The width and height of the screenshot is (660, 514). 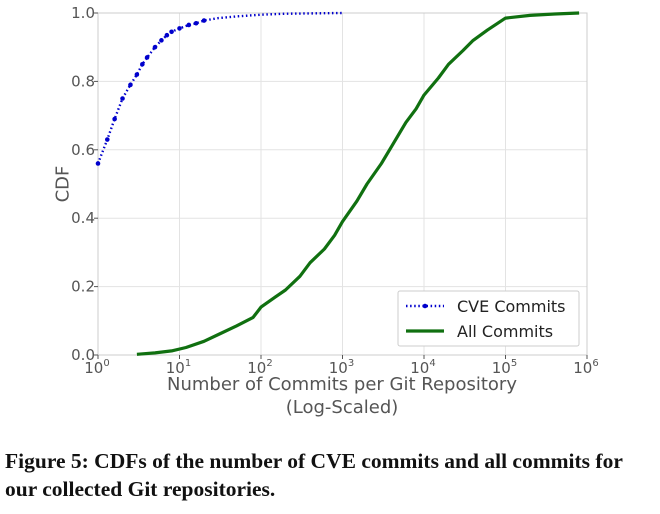 I want to click on x-axis-ticks: 10⁰ 10¹ 10² 10³ 10⁴ 10⁵ 10⁶, so click(x=341, y=366).